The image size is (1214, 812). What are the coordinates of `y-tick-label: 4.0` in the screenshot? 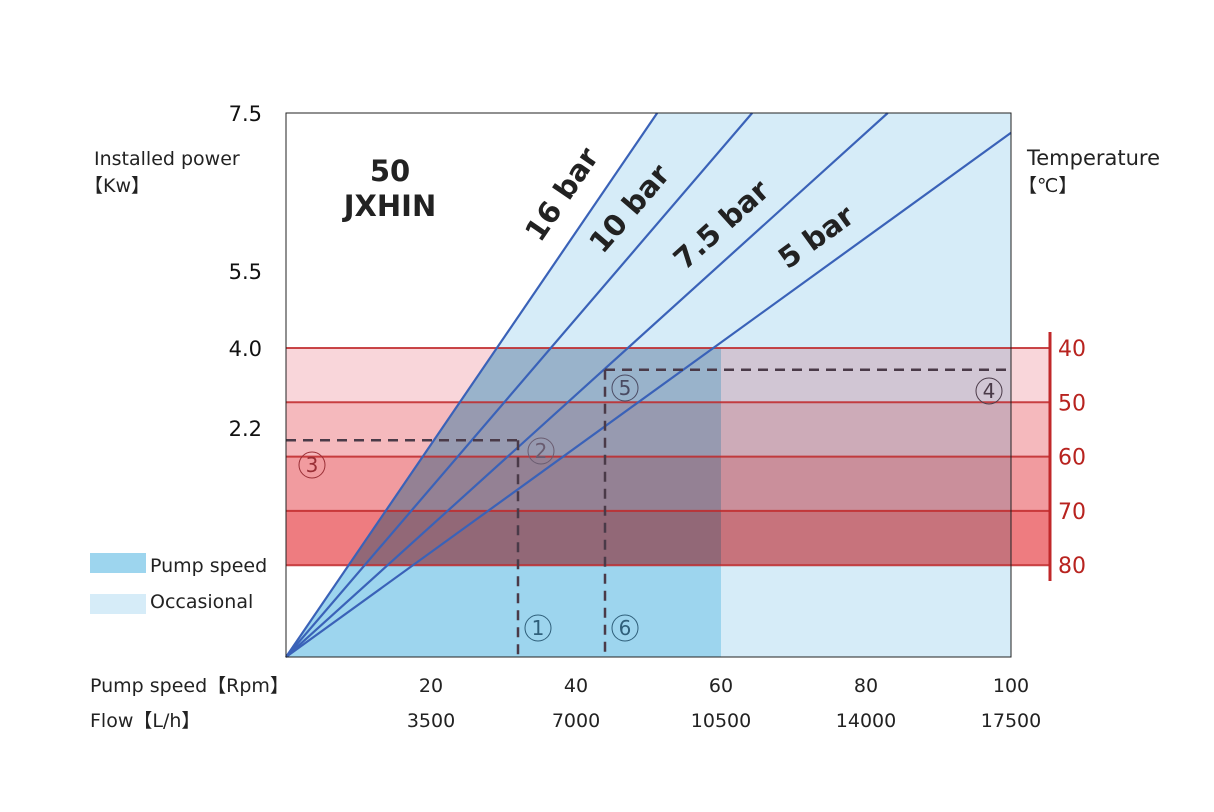 It's located at (245, 349).